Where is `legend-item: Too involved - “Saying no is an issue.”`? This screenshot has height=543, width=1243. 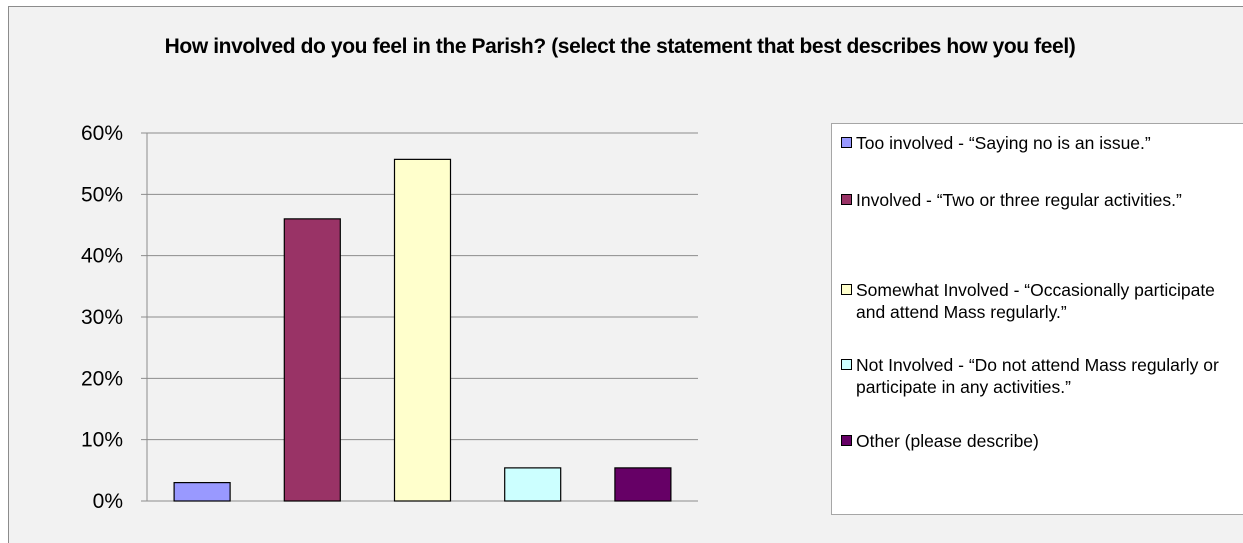 legend-item: Too involved - “Saying no is an issue.” is located at coordinates (1041, 143).